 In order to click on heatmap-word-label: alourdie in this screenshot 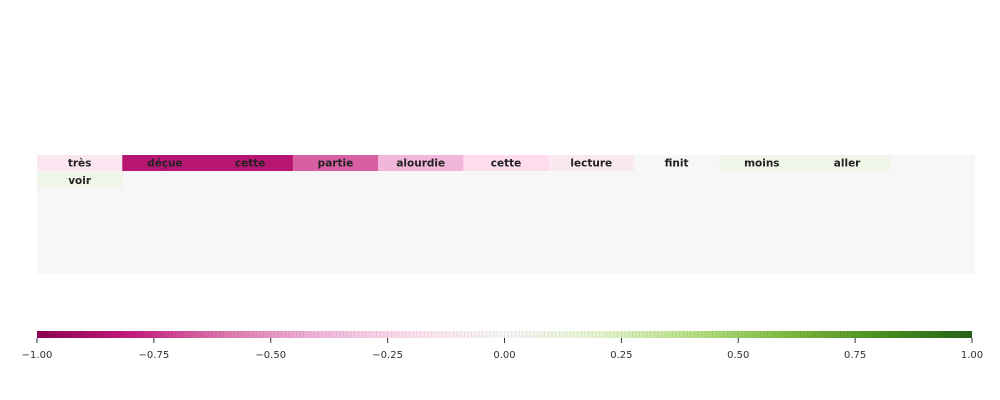, I will do `click(420, 164)`.